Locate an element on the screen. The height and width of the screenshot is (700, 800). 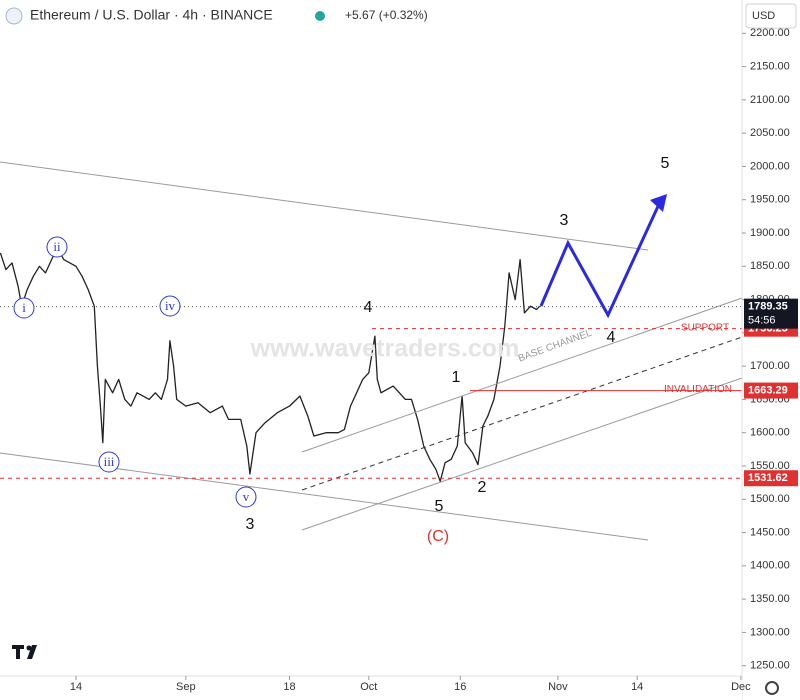
y-tick-label: 1450.00 is located at coordinates (770, 532).